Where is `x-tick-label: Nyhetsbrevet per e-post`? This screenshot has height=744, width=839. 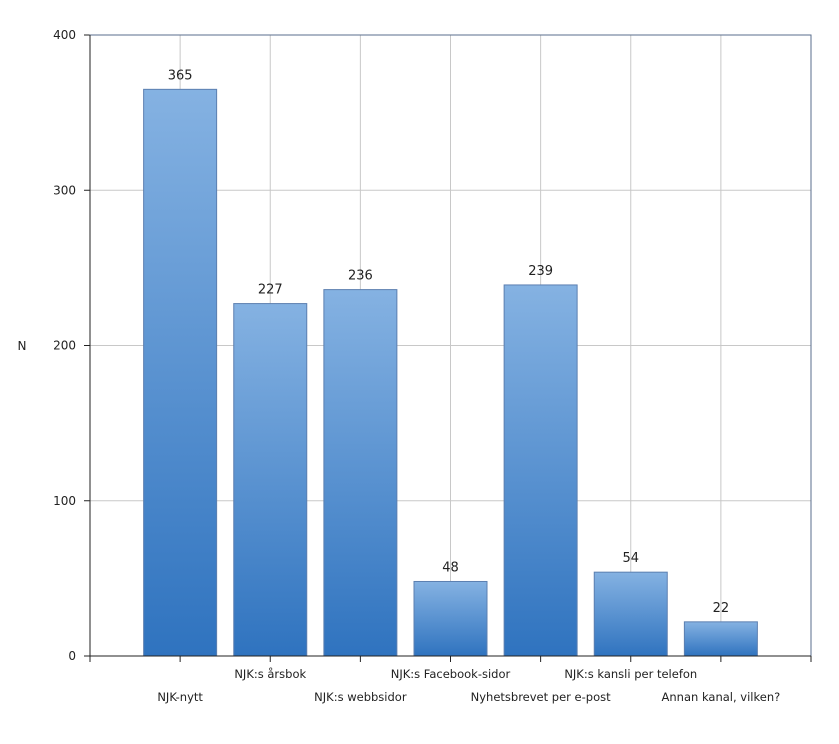 x-tick-label: Nyhetsbrevet per e-post is located at coordinates (541, 697).